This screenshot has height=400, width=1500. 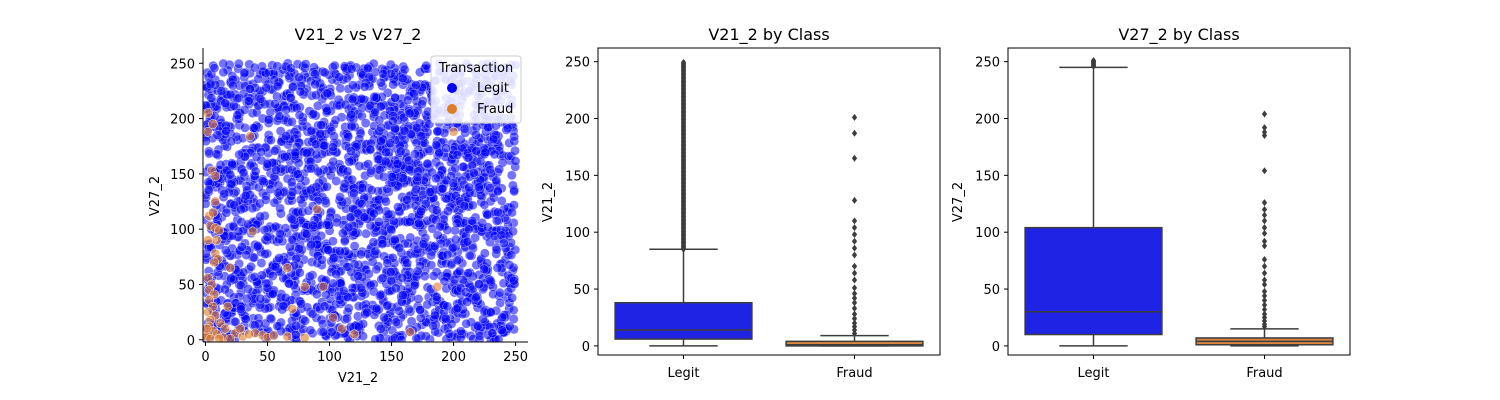 I want to click on y-axis-label: V27_2, so click(x=958, y=202).